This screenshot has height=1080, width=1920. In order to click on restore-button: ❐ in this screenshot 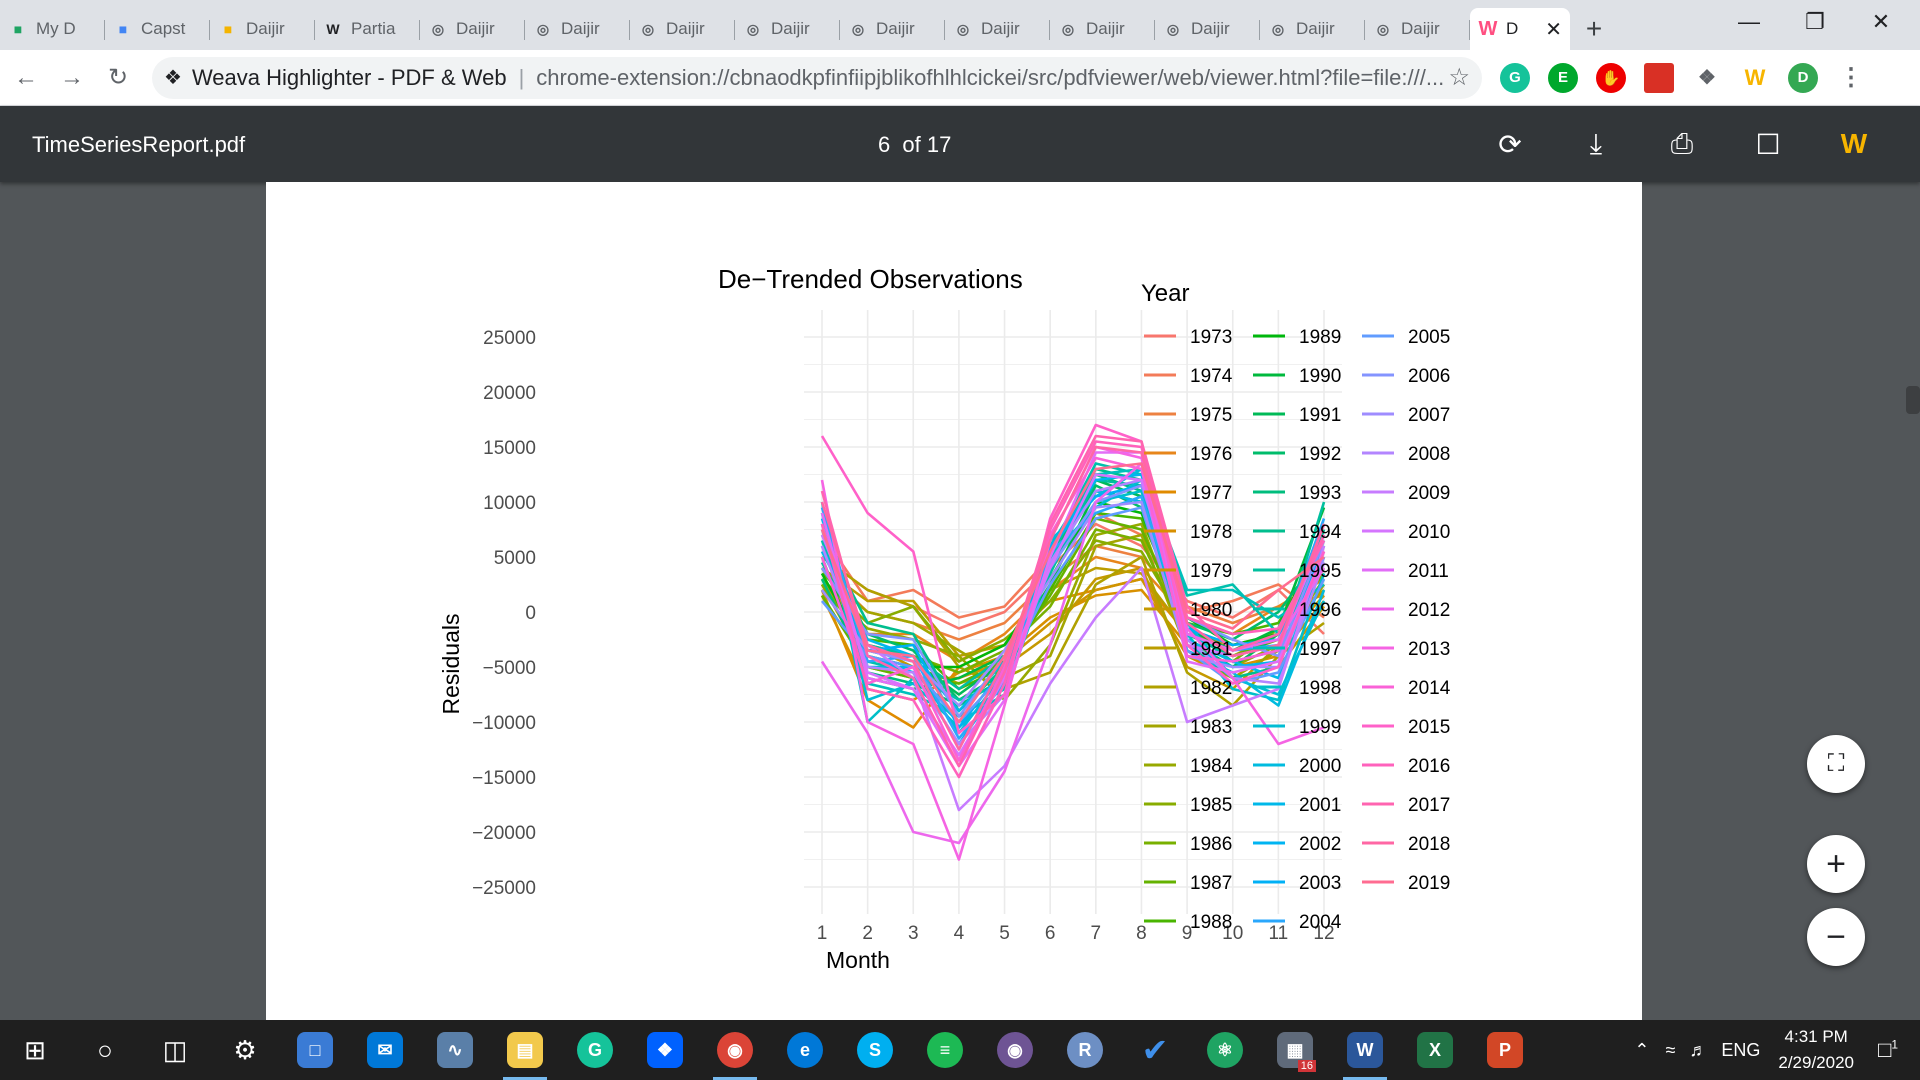, I will do `click(1815, 21)`.